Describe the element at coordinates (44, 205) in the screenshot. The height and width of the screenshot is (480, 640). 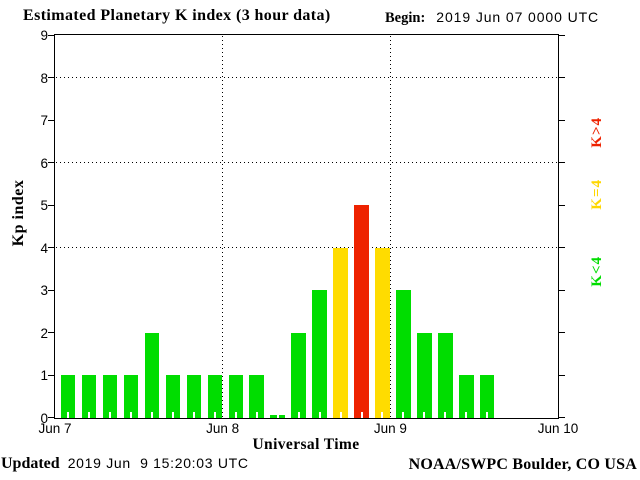
I see `y-tick-label-5: 5` at that location.